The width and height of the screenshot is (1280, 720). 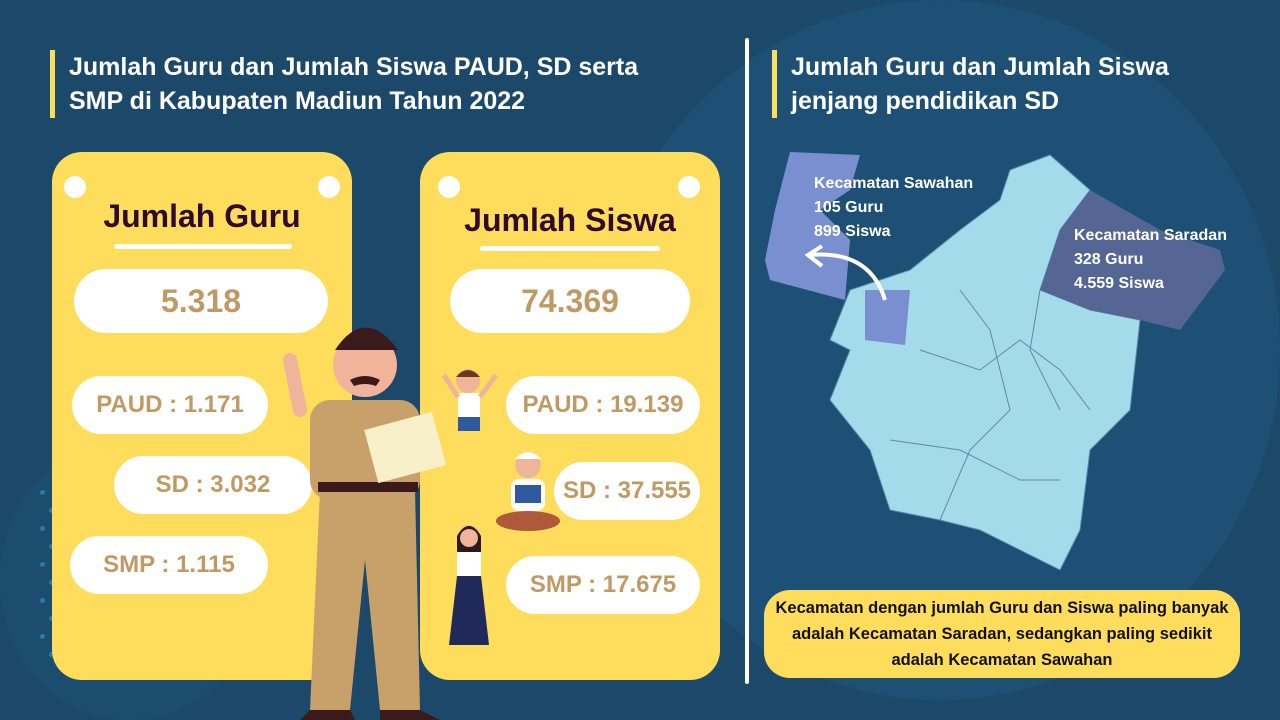 What do you see at coordinates (169, 565) in the screenshot?
I see `guru-smp: SMP : 1.115` at bounding box center [169, 565].